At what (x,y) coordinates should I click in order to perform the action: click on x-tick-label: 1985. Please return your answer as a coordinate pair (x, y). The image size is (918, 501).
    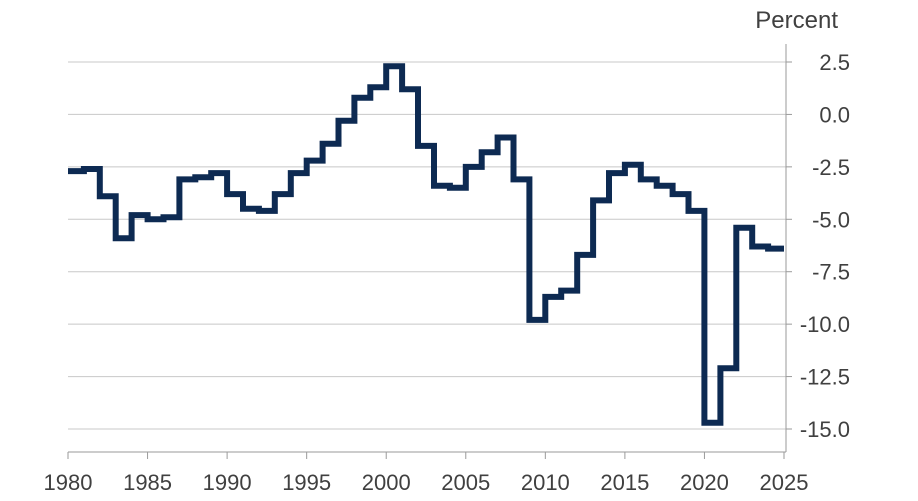
    Looking at the image, I should click on (147, 482).